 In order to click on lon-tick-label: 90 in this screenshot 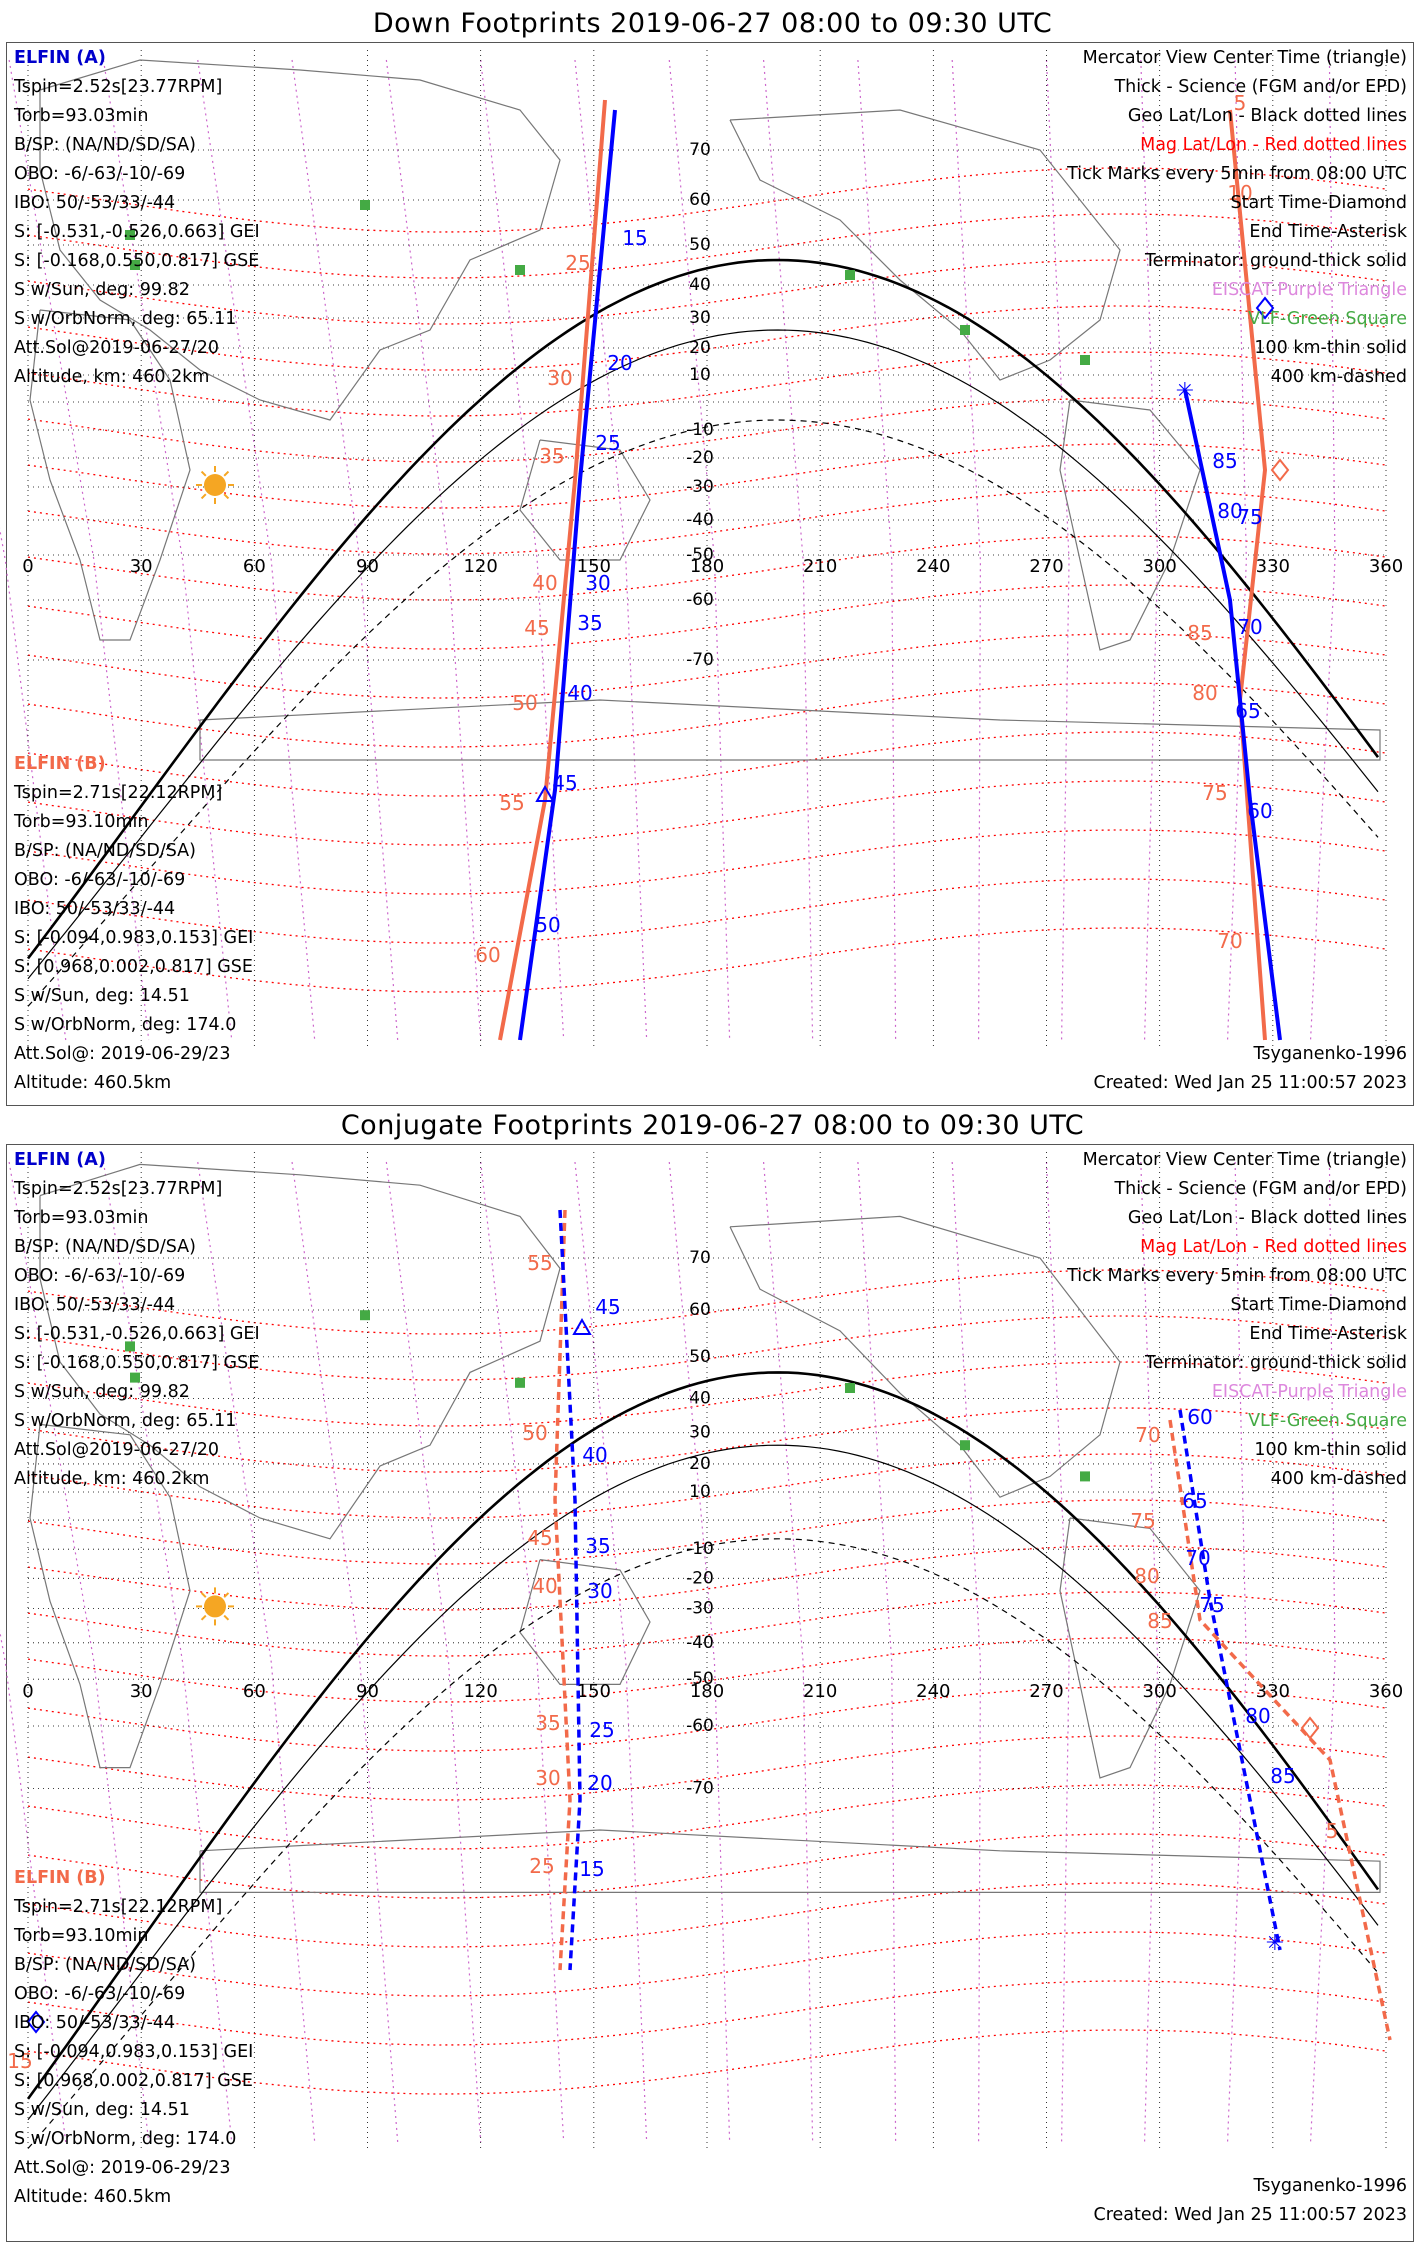, I will do `click(367, 1691)`.